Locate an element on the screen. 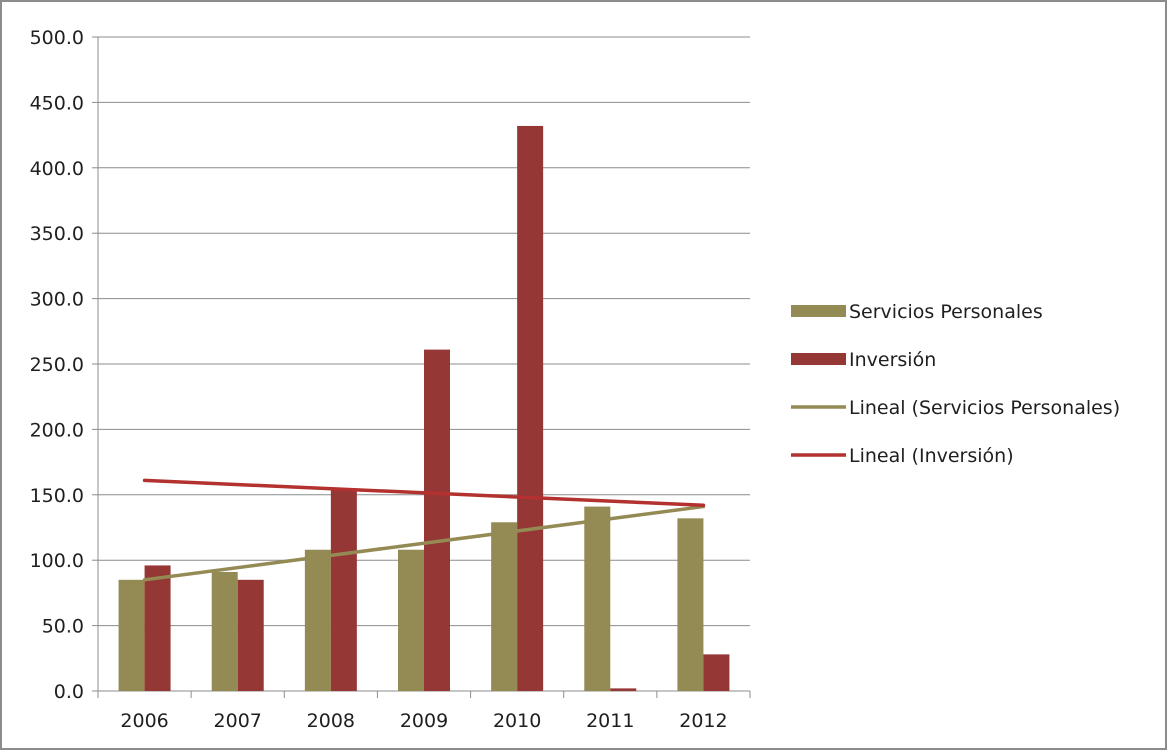 Image resolution: width=1167 pixels, height=750 pixels. legend-label-inversion: Inversión is located at coordinates (892, 360).